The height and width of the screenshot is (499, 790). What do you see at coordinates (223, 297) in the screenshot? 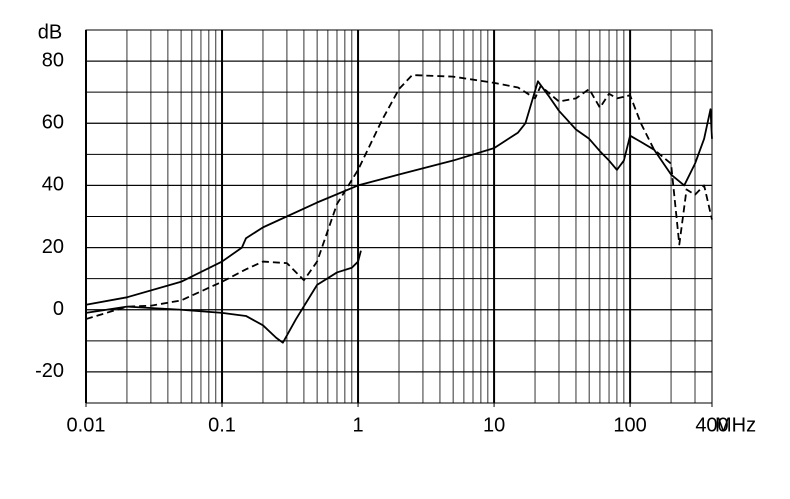
I see `data-line` at bounding box center [223, 297].